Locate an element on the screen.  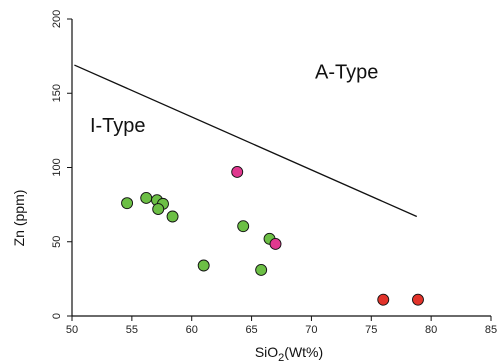
y-tick-label: 150 is located at coordinates (57, 93).